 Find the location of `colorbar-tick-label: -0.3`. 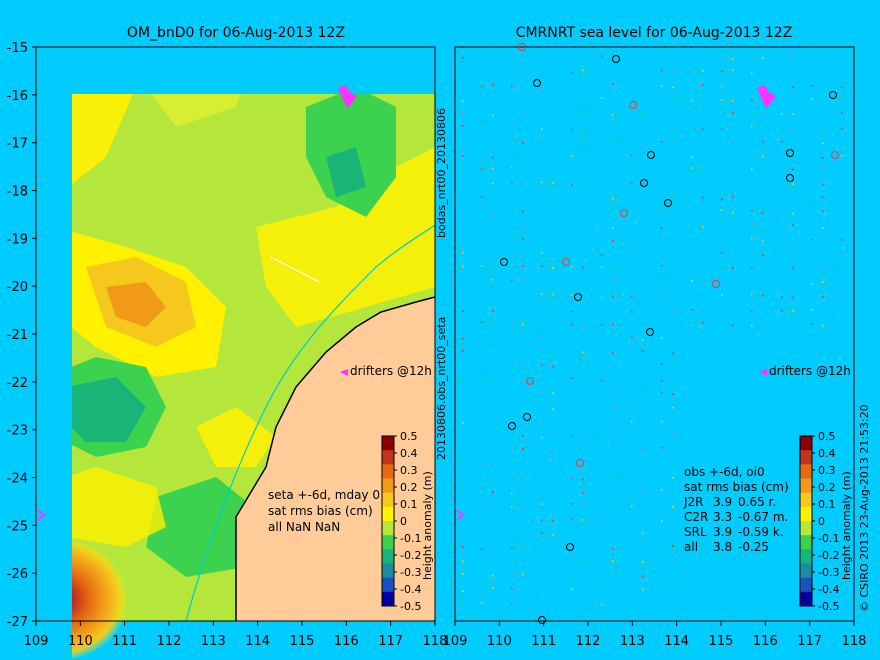

colorbar-tick-label: -0.3 is located at coordinates (410, 572).